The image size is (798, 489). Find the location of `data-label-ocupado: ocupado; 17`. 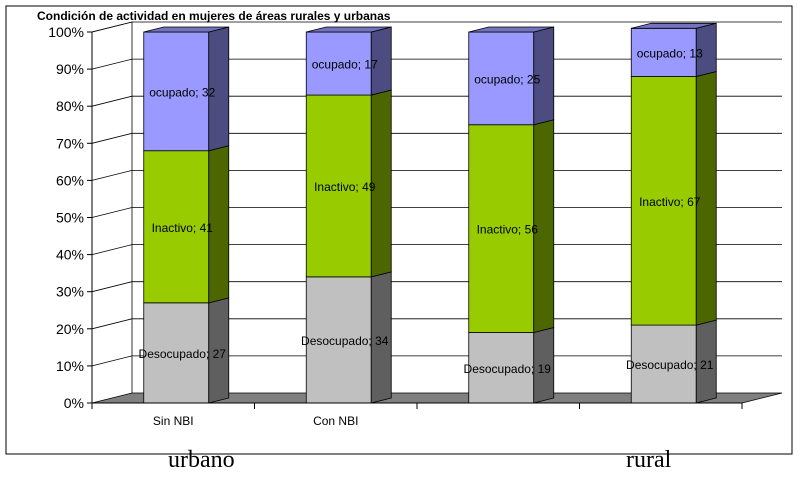

data-label-ocupado: ocupado; 17 is located at coordinates (345, 65).